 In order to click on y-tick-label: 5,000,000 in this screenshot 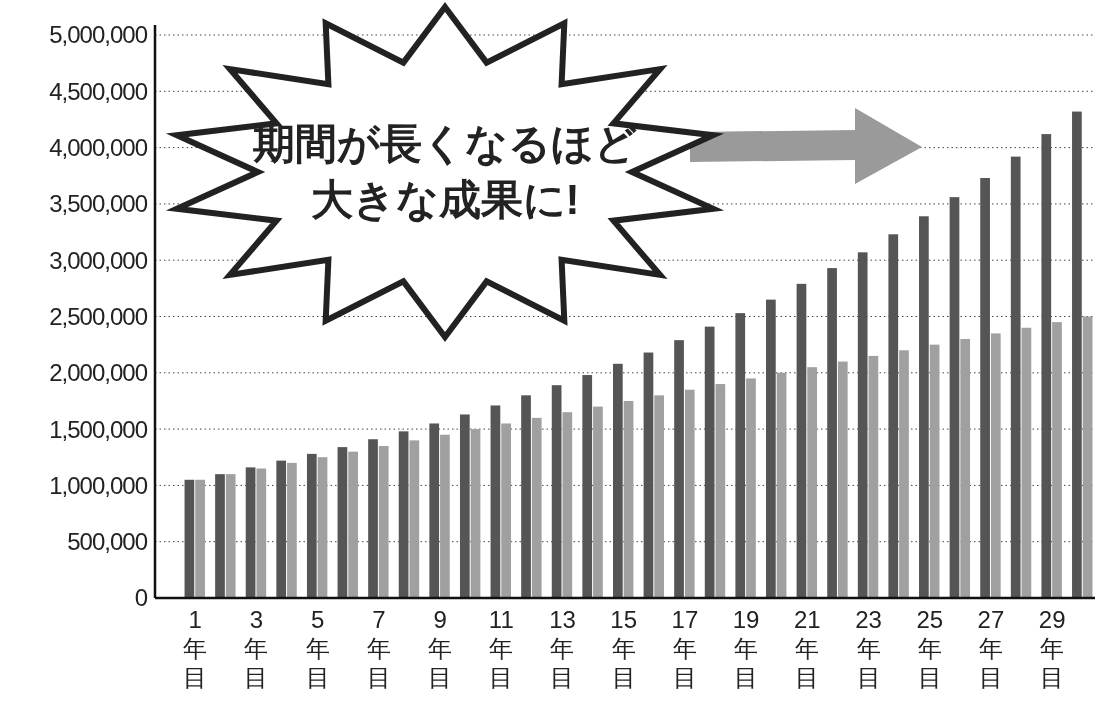, I will do `click(98, 35)`.